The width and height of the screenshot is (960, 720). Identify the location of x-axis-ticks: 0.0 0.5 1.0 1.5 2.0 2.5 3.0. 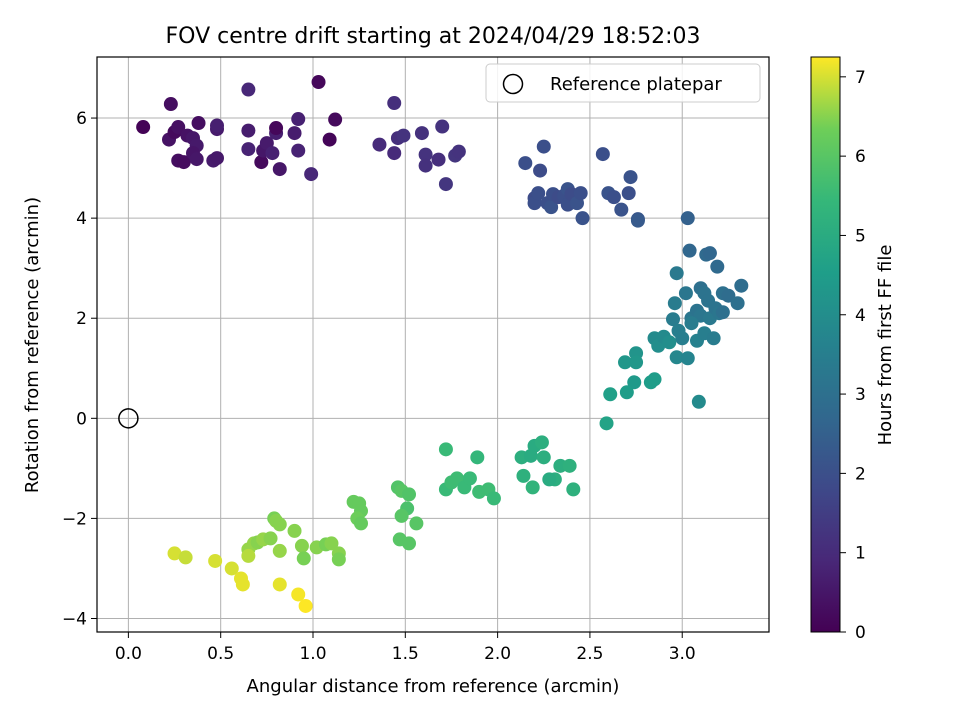
(405, 648).